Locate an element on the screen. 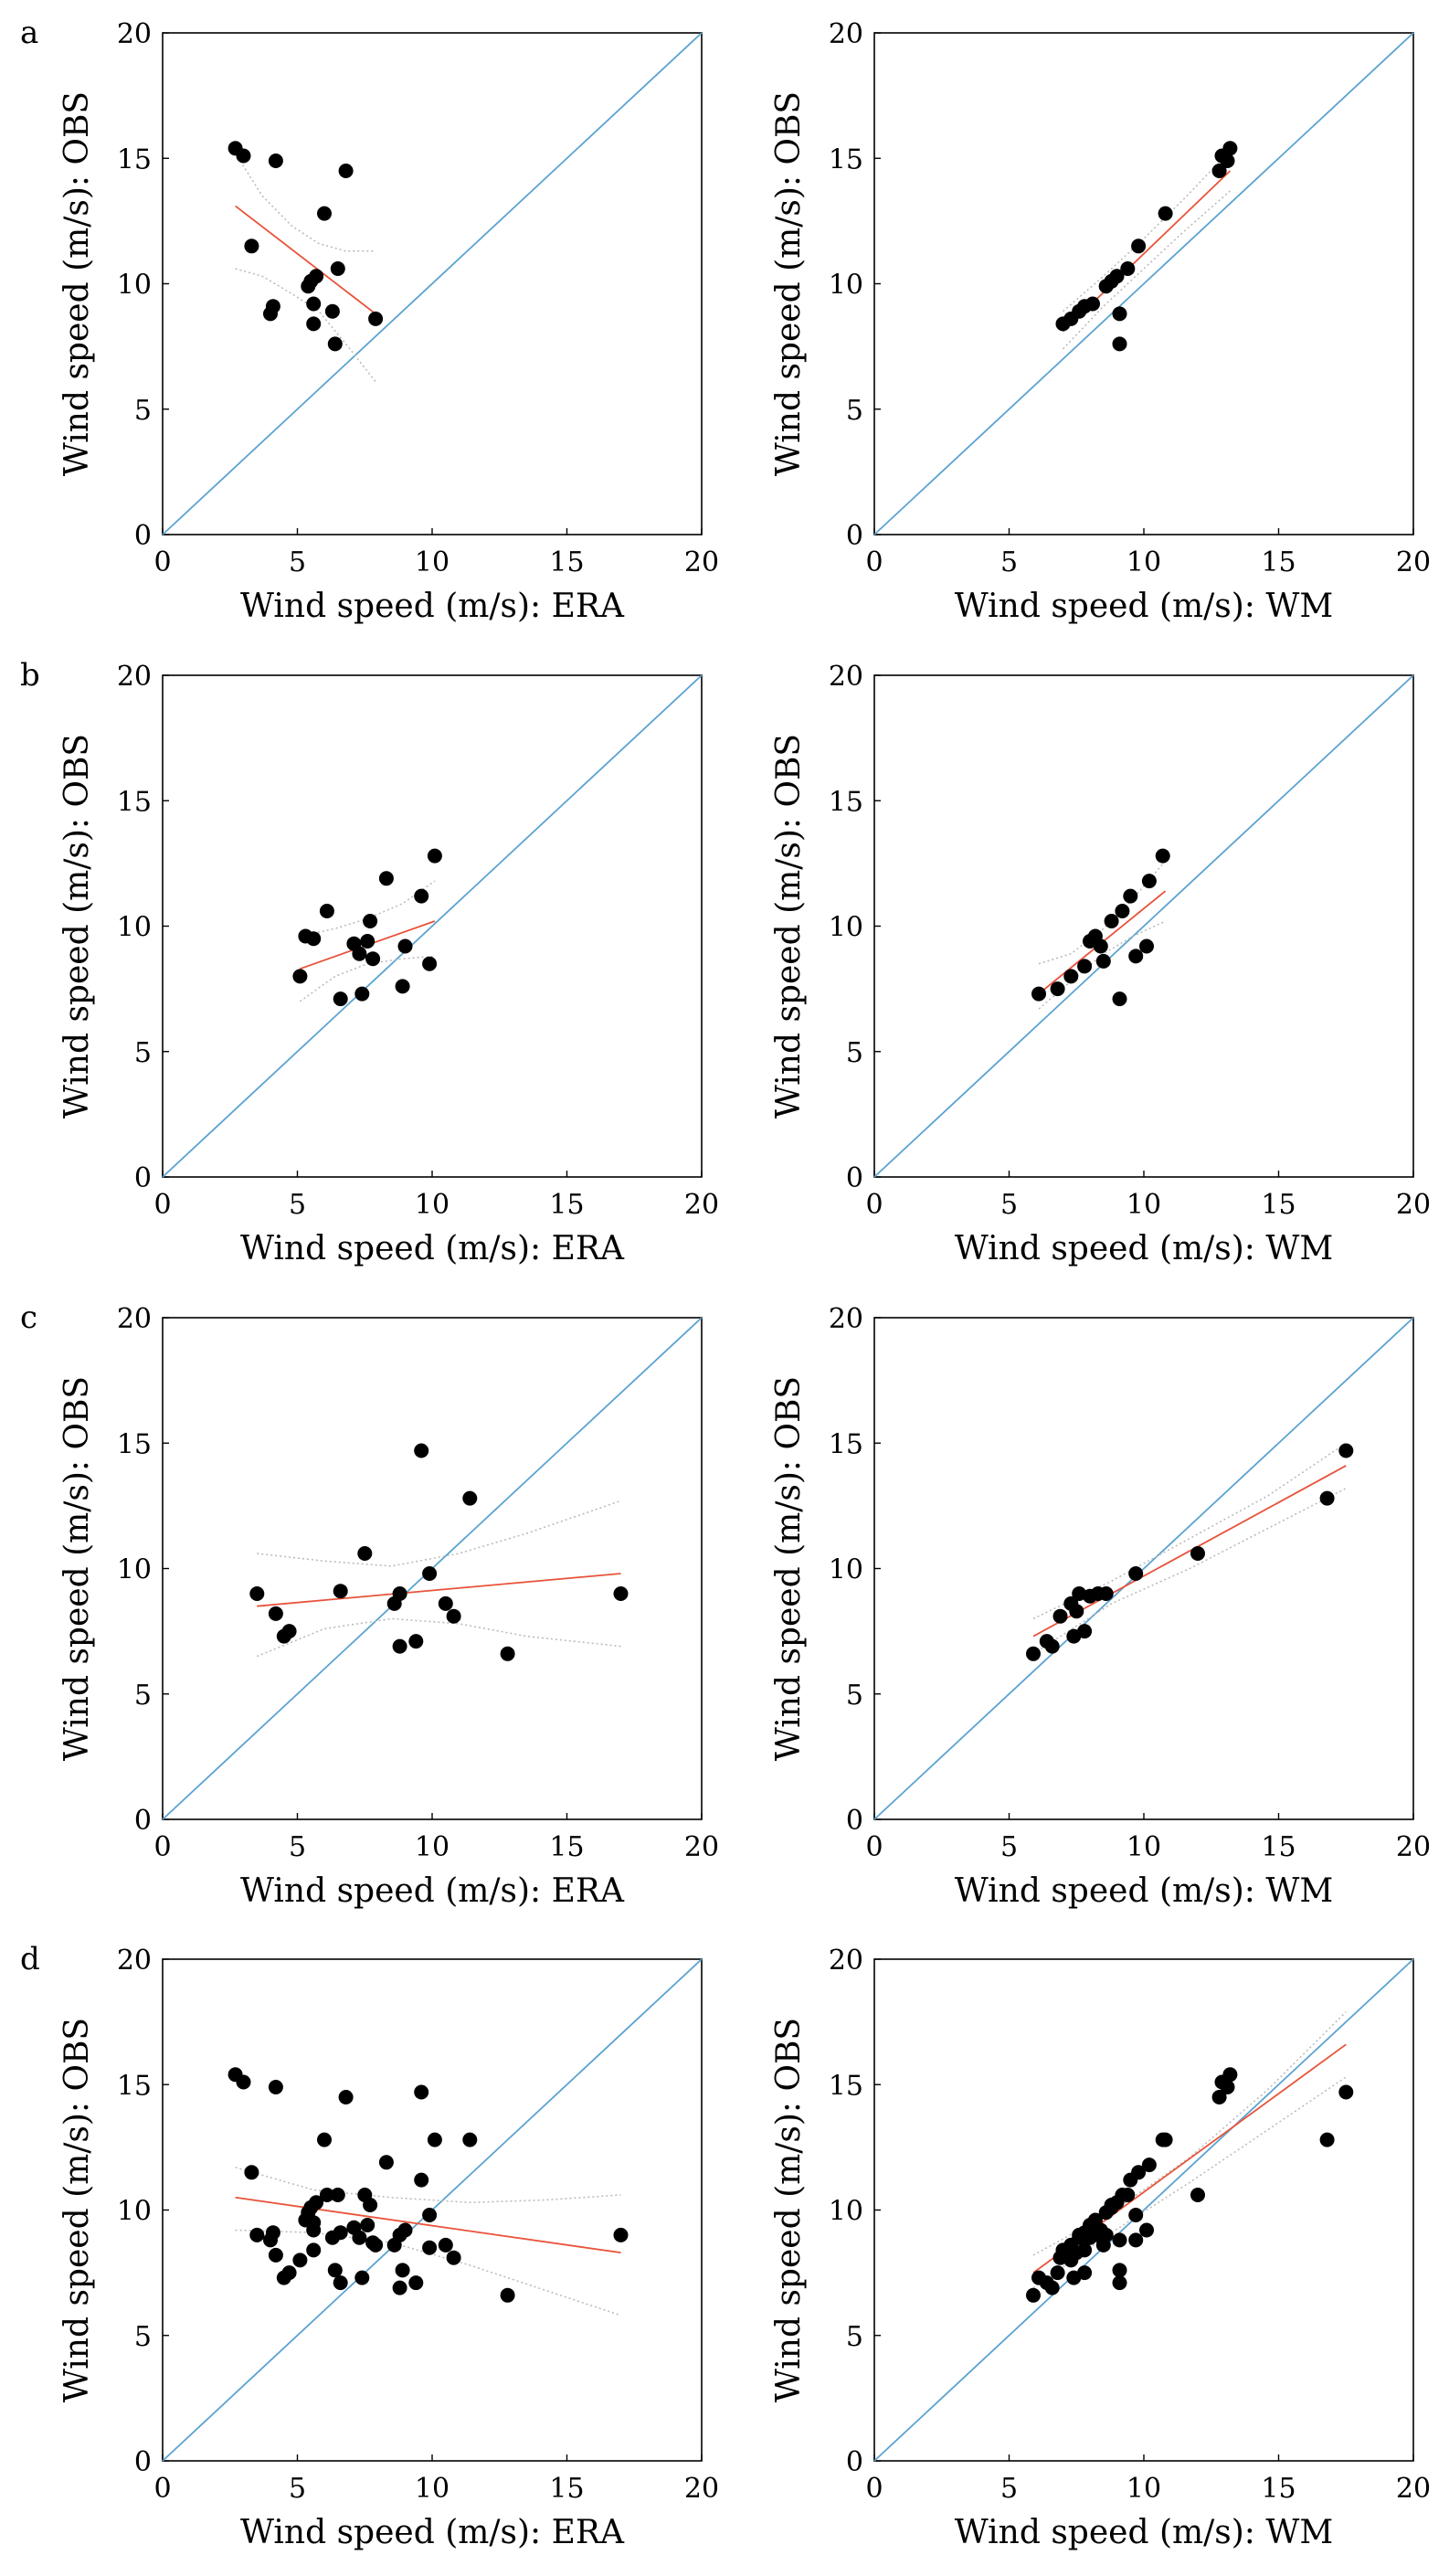 The height and width of the screenshot is (2576, 1449). chart-a-era-identity-line is located at coordinates (432, 283).